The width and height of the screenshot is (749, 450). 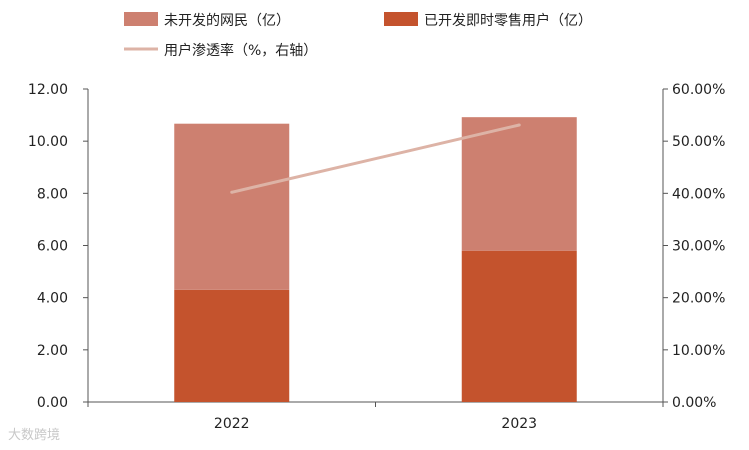 I want to click on left-tick-label: 2.00, so click(x=52, y=351).